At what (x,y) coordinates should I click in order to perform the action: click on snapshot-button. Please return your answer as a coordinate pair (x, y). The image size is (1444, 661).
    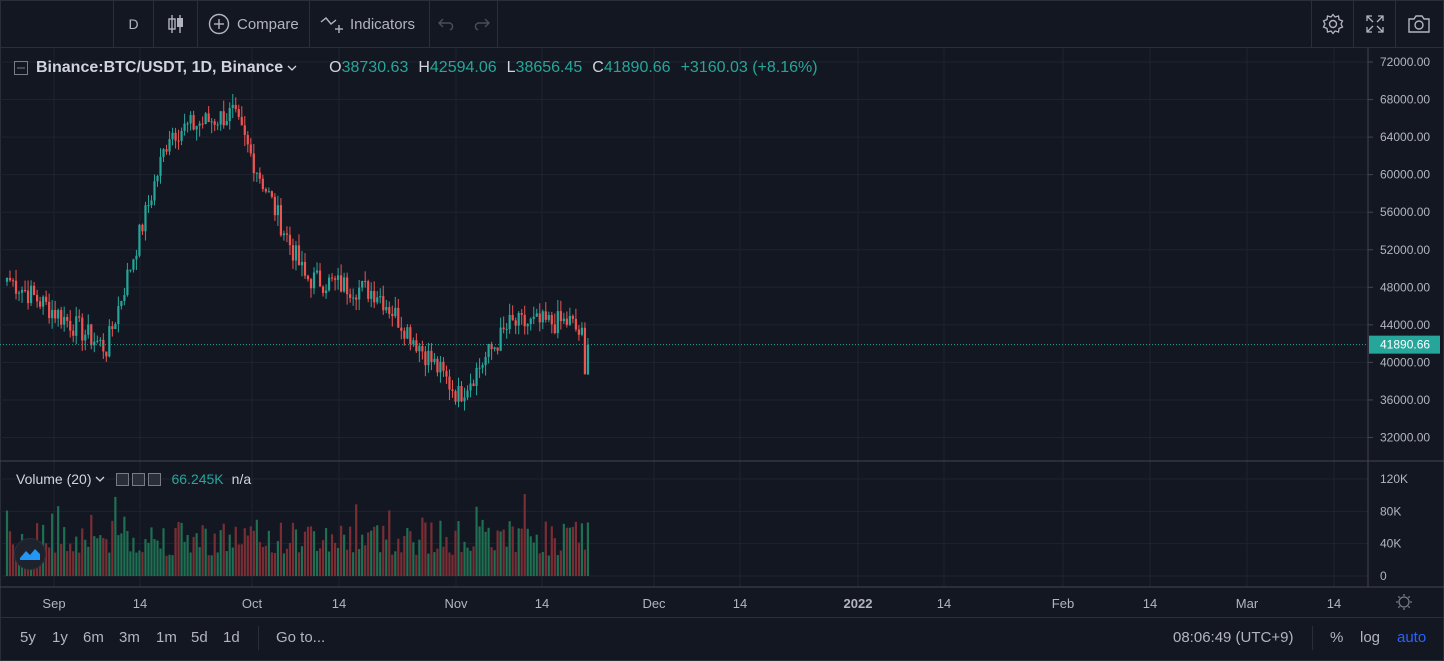
    Looking at the image, I should click on (1419, 24).